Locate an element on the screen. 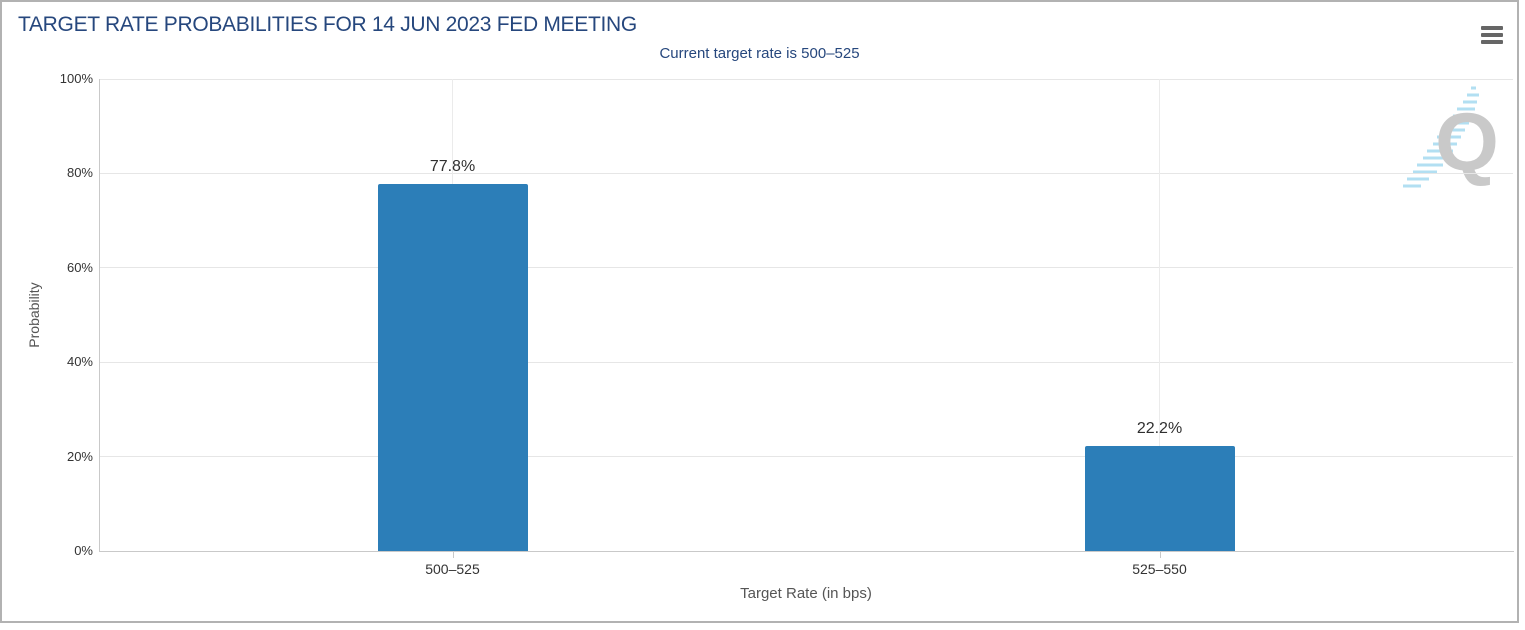  y-axis-tick-label: 40% is located at coordinates (79, 362).